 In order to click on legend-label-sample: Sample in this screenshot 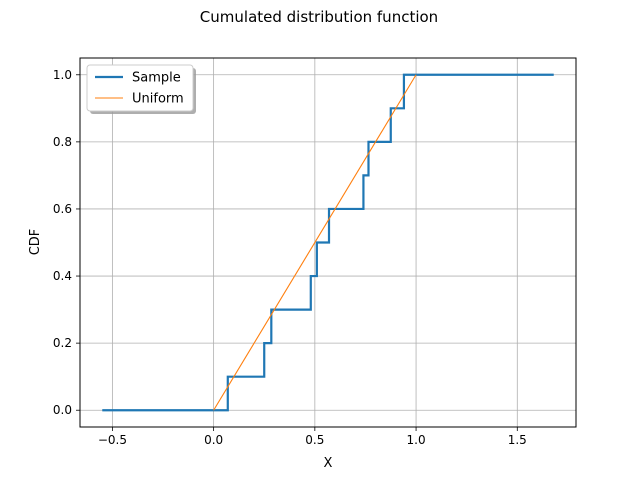, I will do `click(156, 78)`.